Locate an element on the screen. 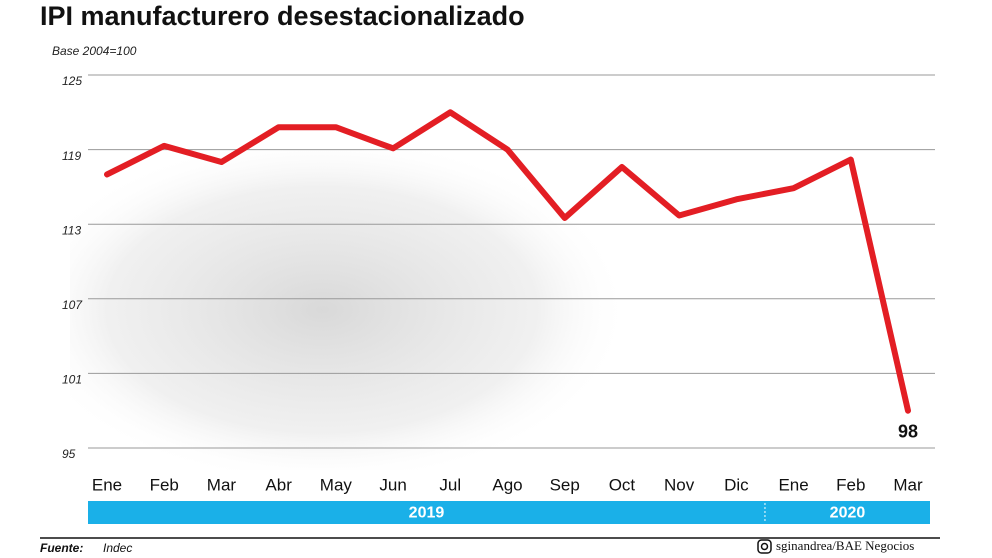 The width and height of the screenshot is (992, 558). y-tick-label: 107 is located at coordinates (72, 305).